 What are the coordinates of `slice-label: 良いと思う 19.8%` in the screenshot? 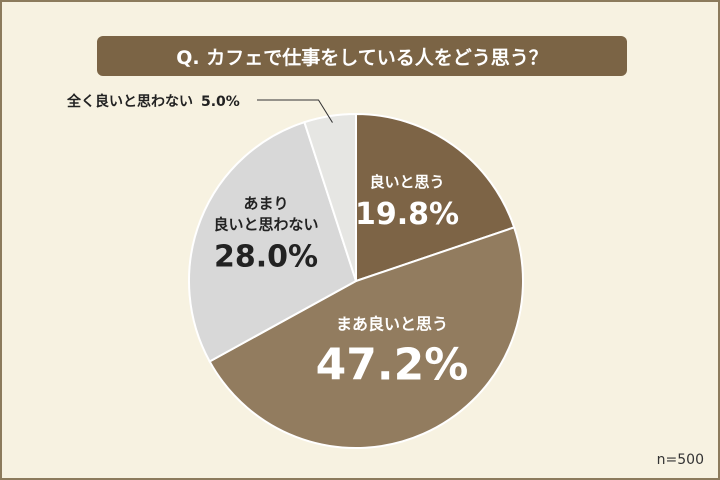 It's located at (407, 202).